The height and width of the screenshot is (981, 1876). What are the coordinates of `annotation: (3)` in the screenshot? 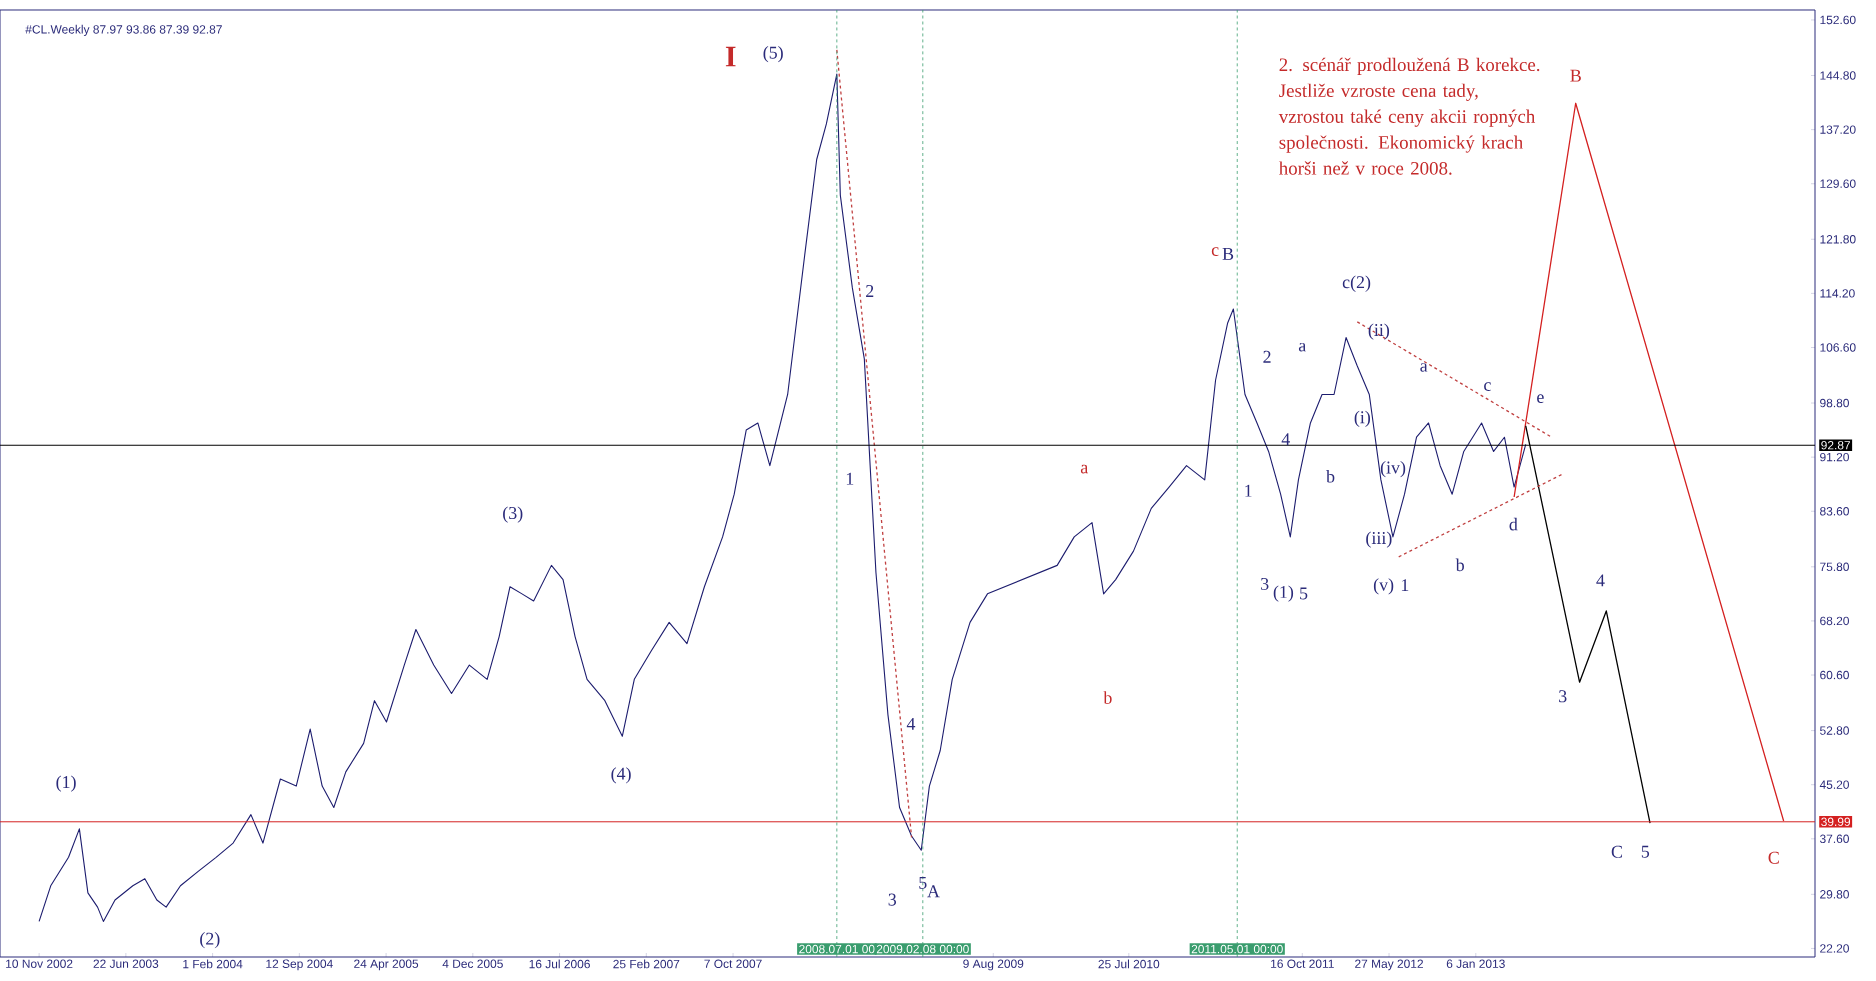 It's located at (513, 514).